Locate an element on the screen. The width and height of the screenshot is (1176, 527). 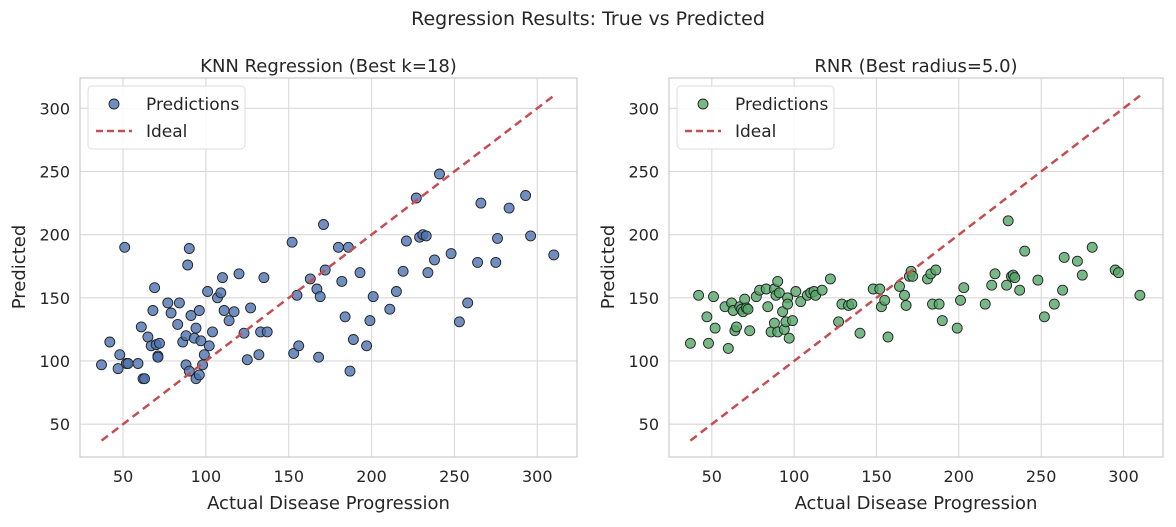
y-axis-label: Predicted is located at coordinates (19, 267).